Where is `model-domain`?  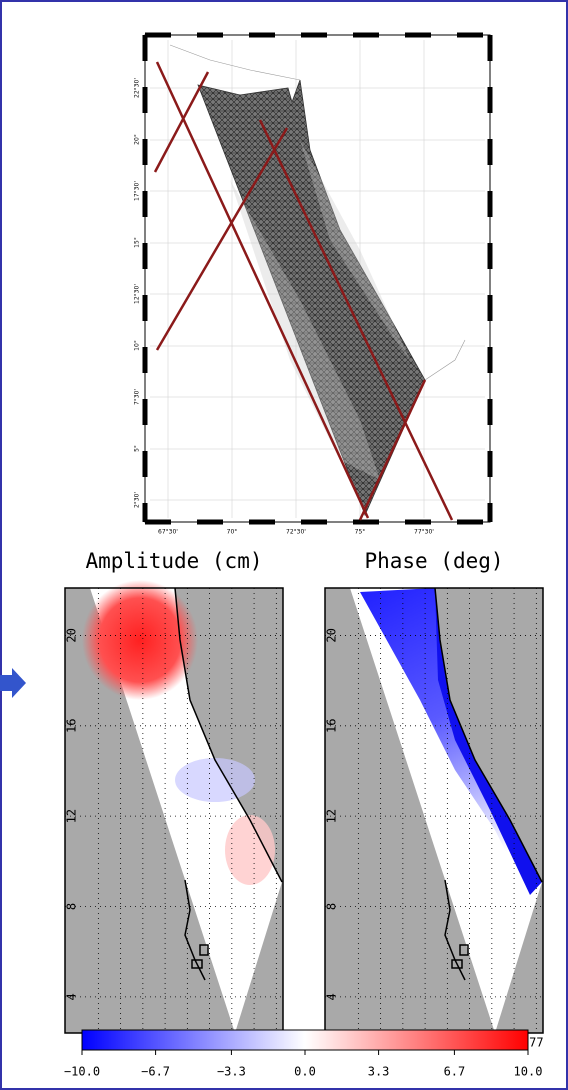
model-domain is located at coordinates (446, 810).